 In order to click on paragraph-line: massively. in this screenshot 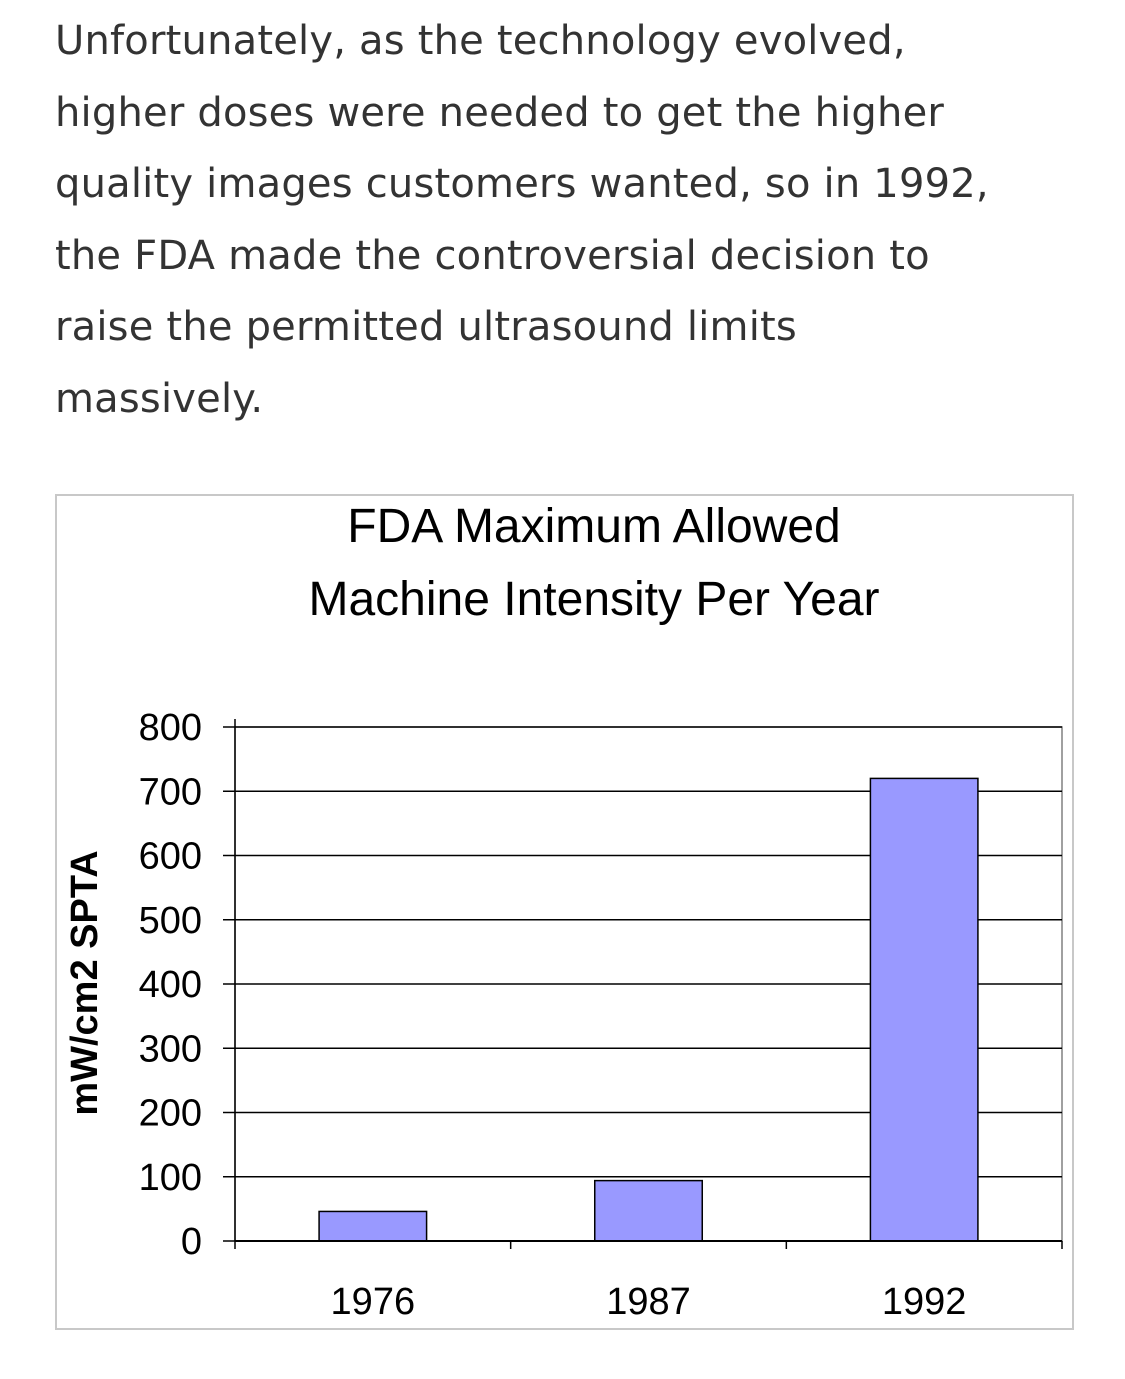, I will do `click(159, 398)`.